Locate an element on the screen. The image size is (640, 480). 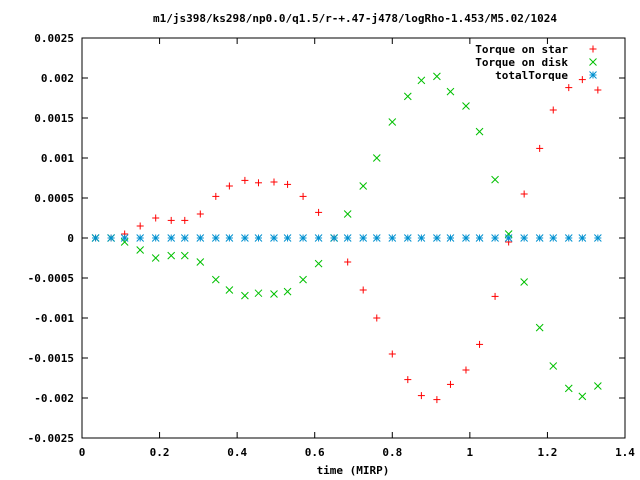
y-tick-label: 0.0005 is located at coordinates (54, 198).